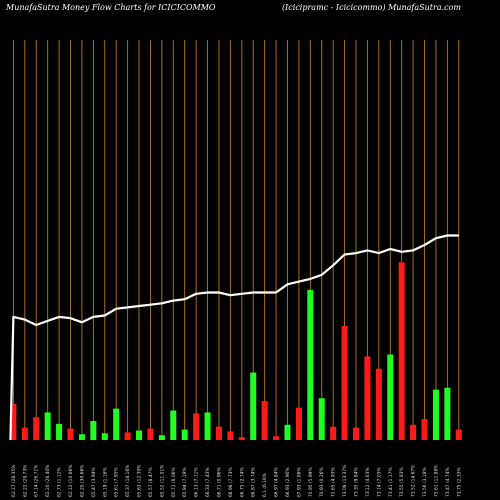  I want to click on x-tick-label: 65.37 (18.16%, so click(128, 481).